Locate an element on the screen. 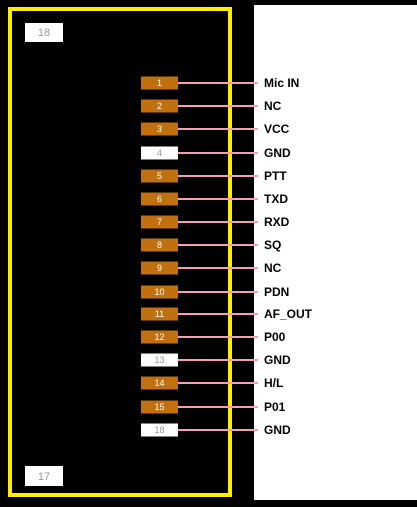  pin-label: VCC is located at coordinates (277, 129).